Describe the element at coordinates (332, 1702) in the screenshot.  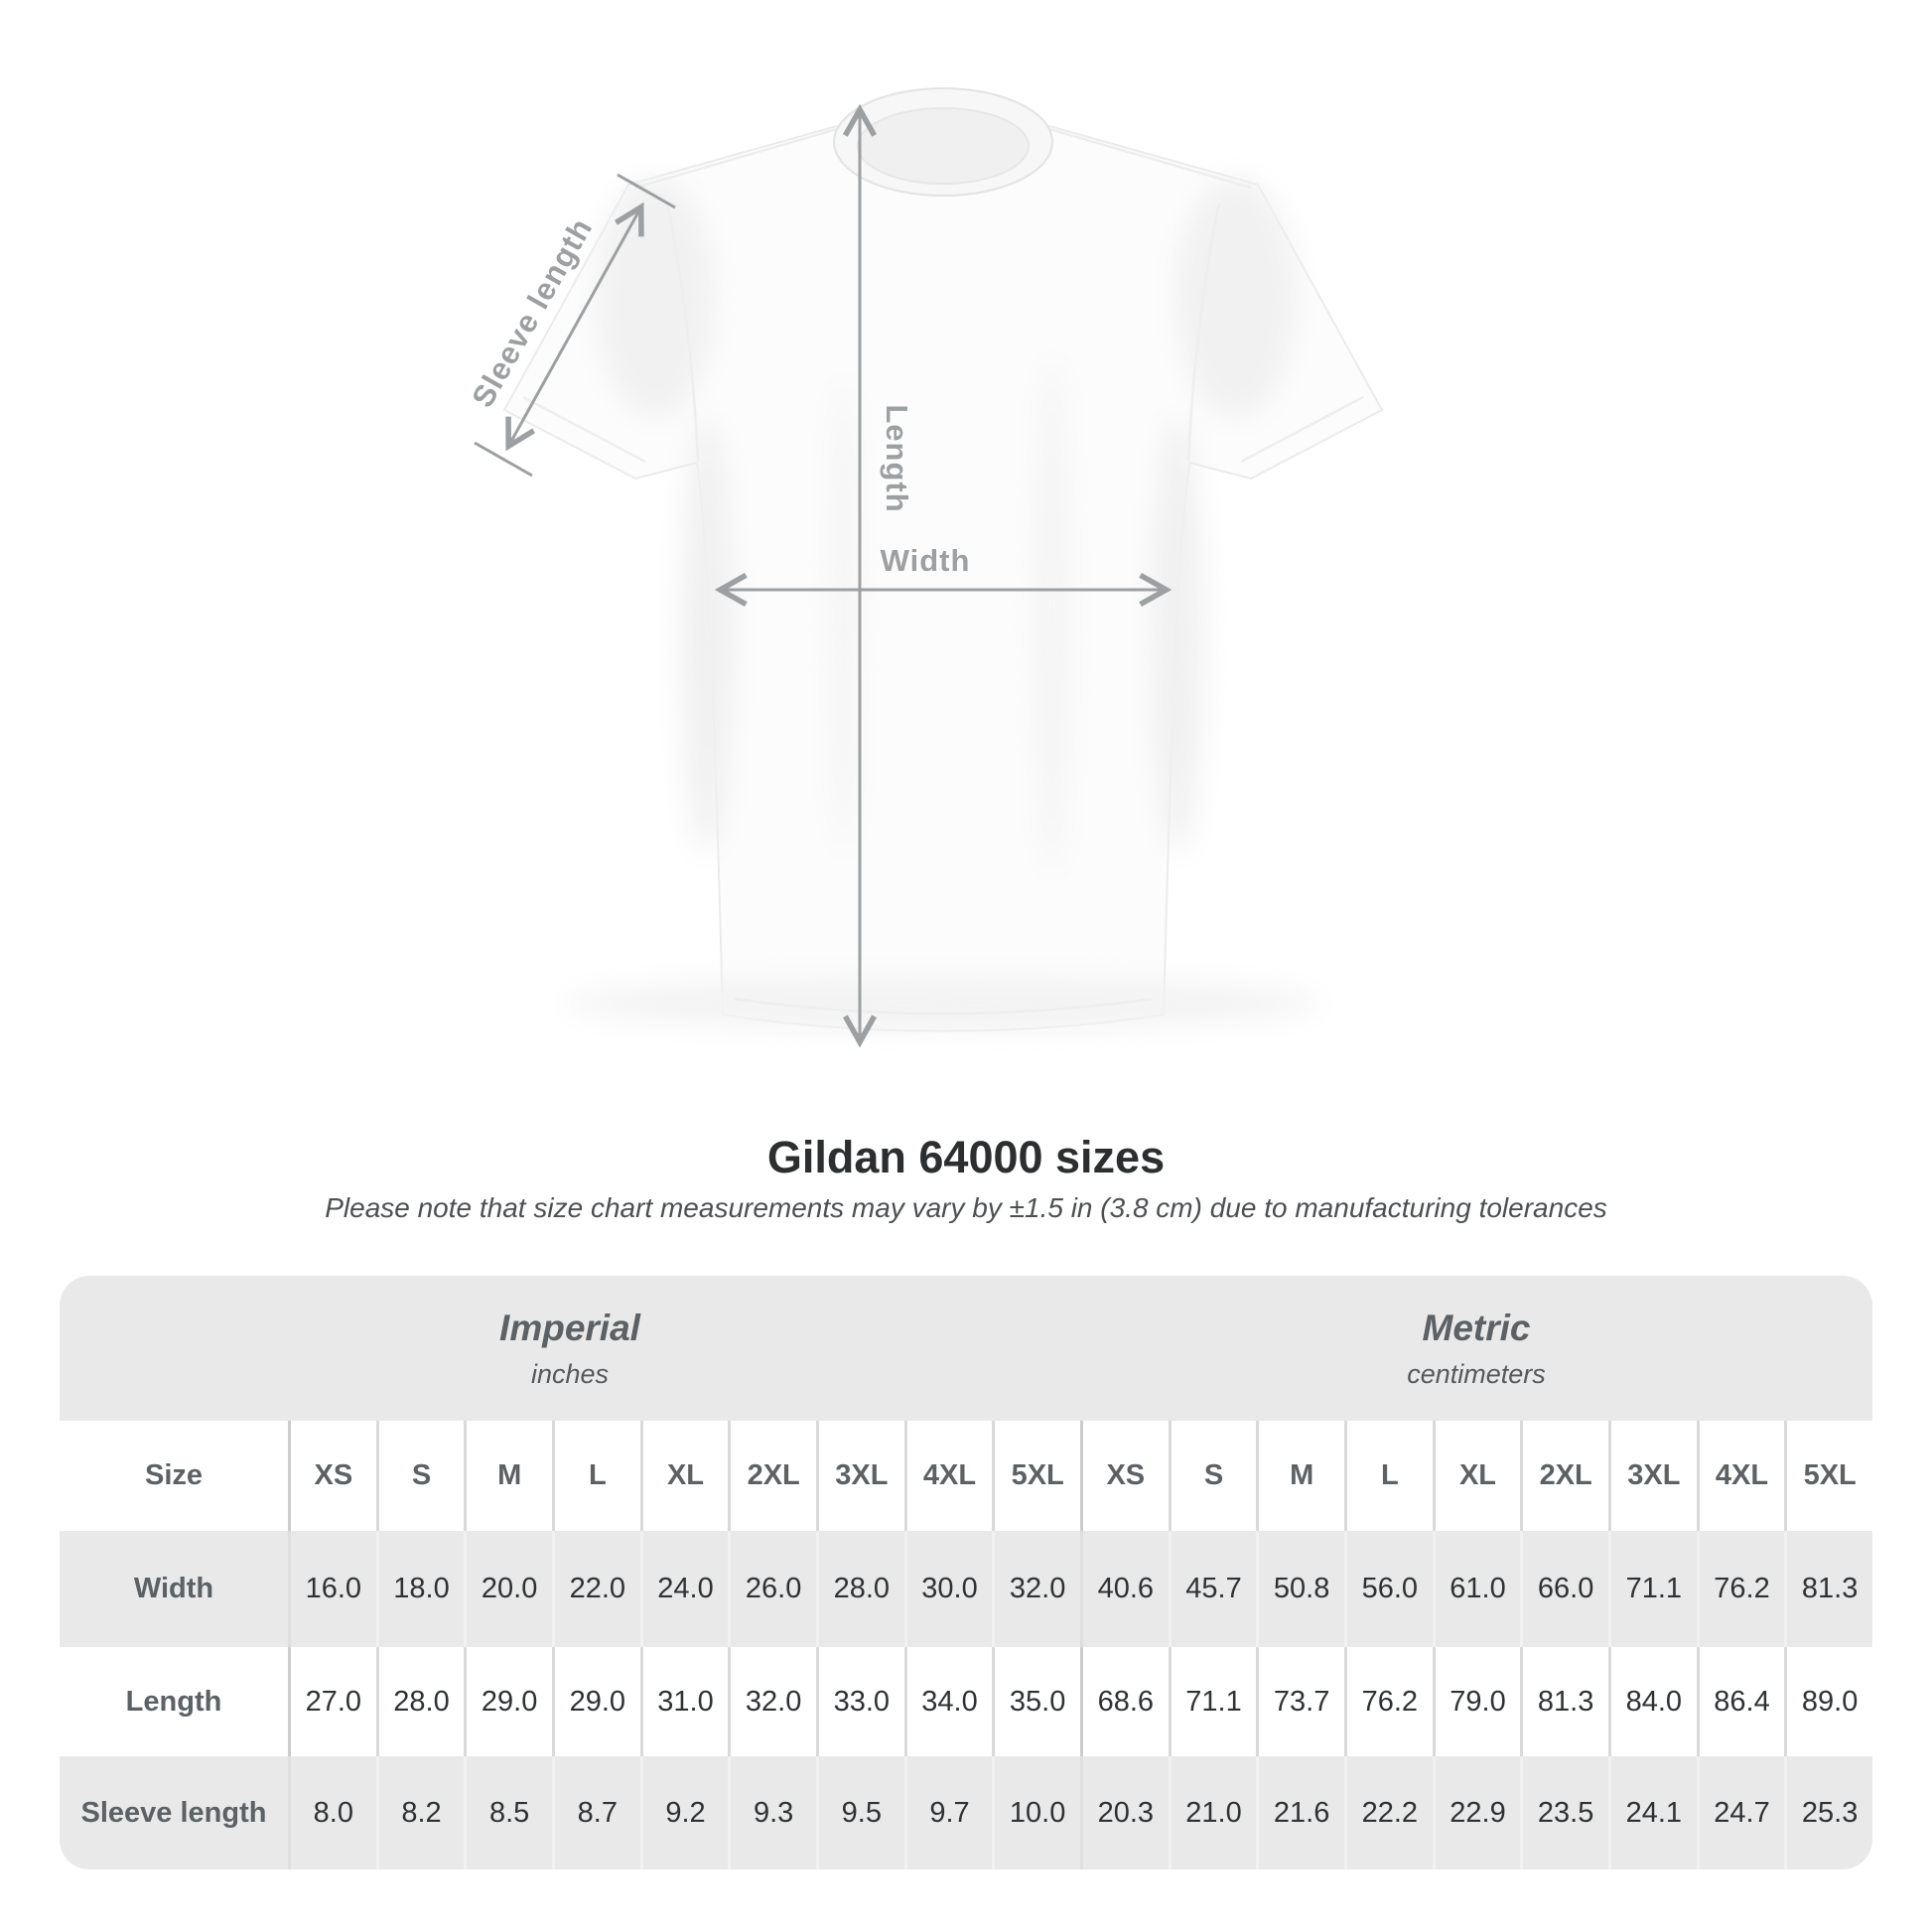
I see `value-length-imperial-XS: 27.0` at that location.